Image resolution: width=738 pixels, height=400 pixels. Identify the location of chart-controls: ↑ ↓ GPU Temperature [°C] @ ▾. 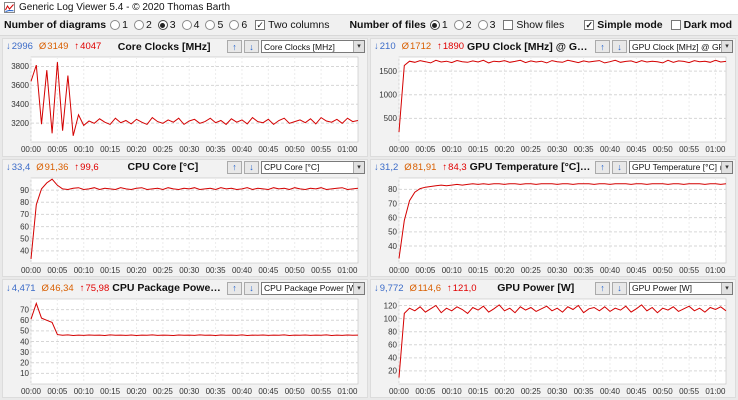
(664, 167).